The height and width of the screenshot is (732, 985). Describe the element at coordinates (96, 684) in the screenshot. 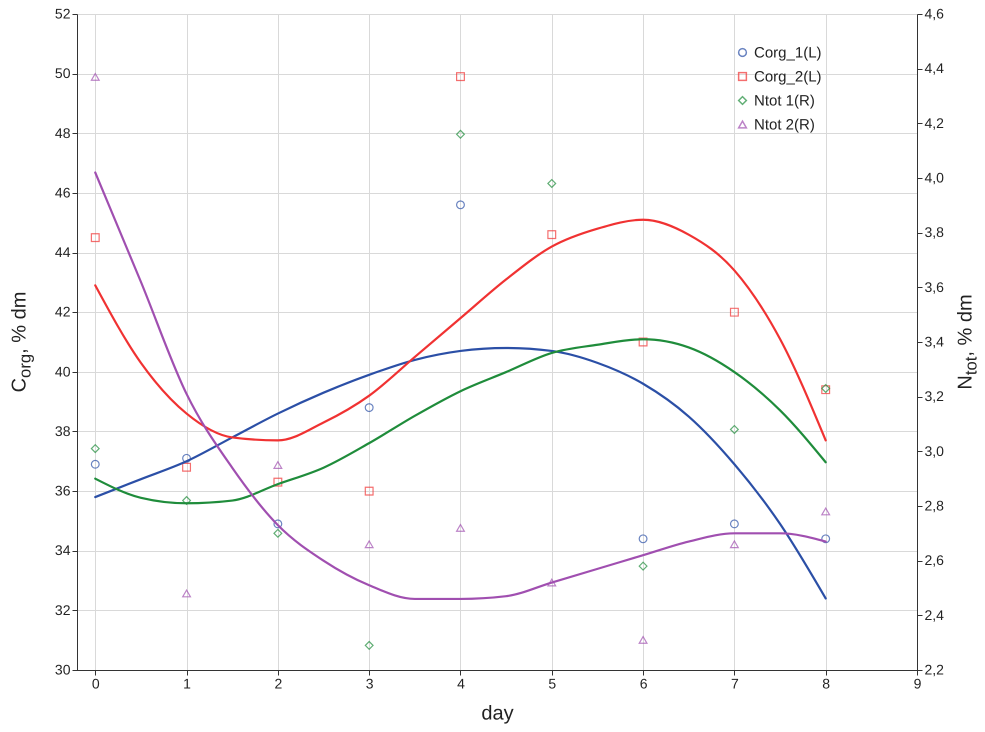

I see `x-tick-label: 0` at that location.